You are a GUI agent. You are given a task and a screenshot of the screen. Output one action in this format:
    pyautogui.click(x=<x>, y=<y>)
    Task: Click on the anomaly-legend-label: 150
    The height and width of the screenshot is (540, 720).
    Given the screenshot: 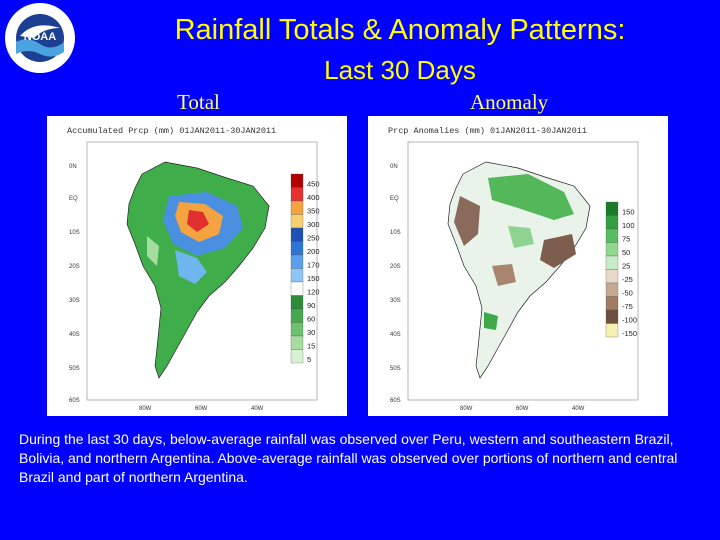 What is the action you would take?
    pyautogui.click(x=628, y=212)
    